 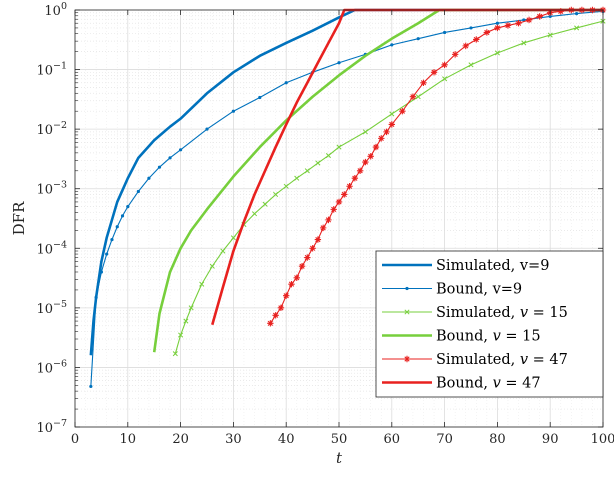 What do you see at coordinates (19, 218) in the screenshot?
I see `y-axis-label: DFR` at bounding box center [19, 218].